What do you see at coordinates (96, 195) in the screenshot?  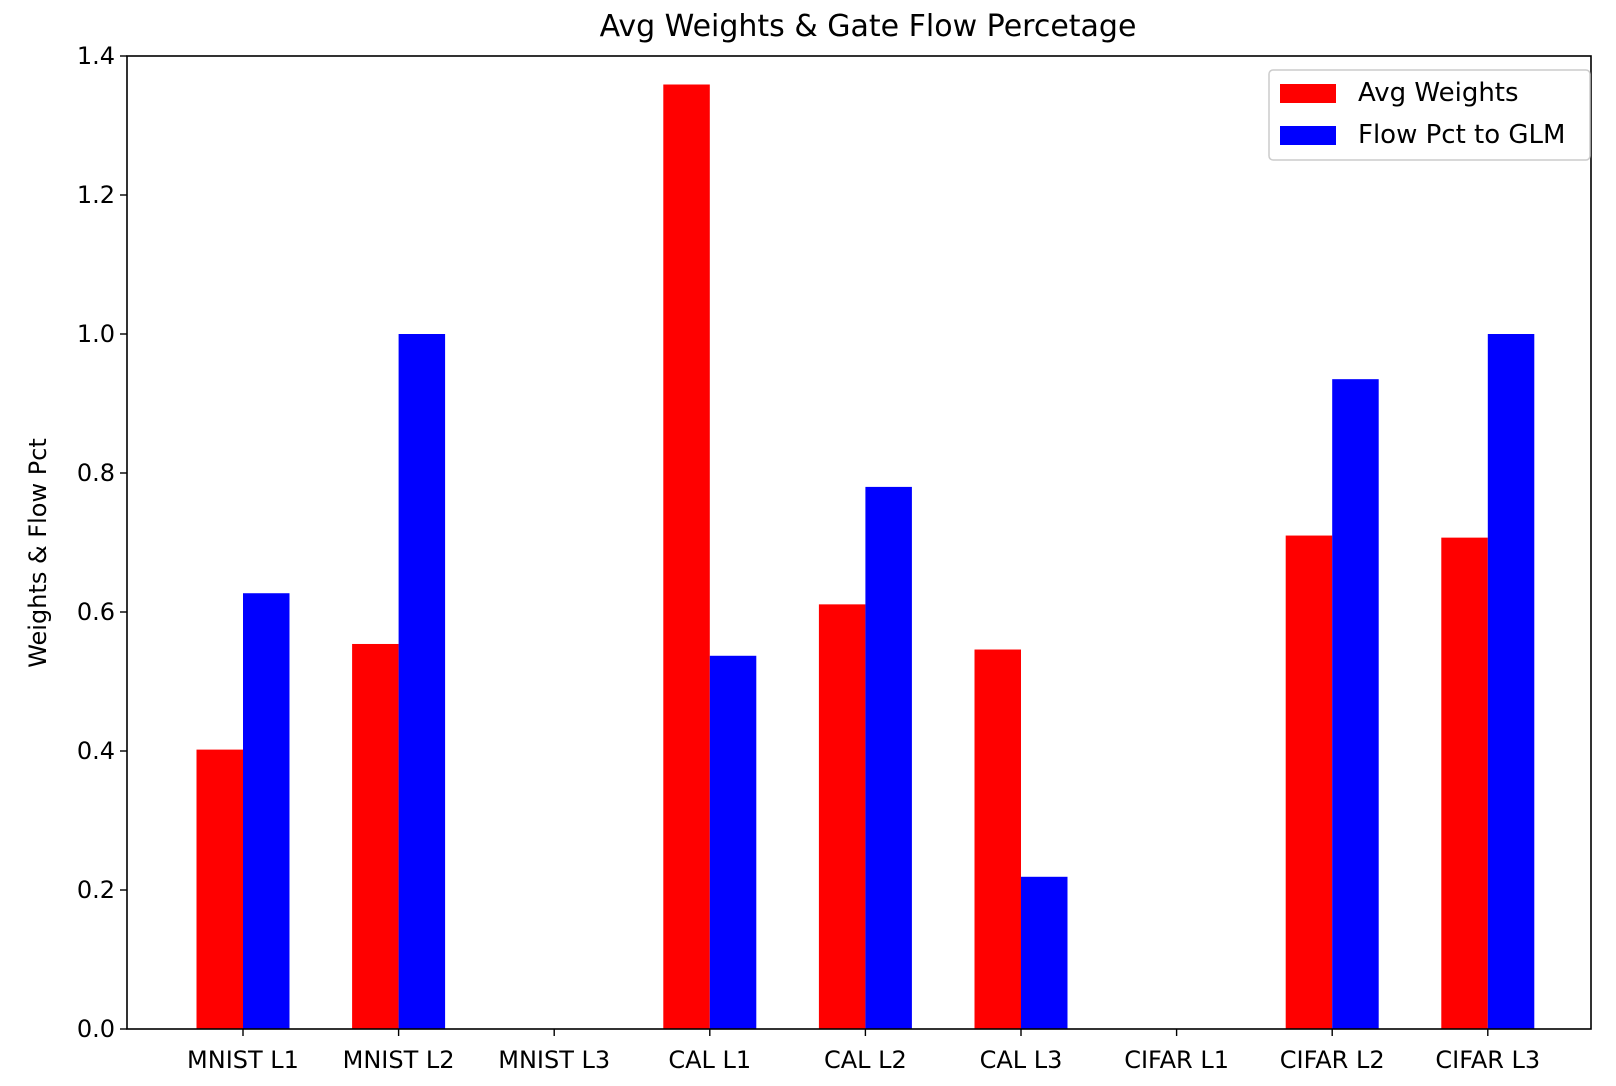 I see `y-tick-label: 1.2` at bounding box center [96, 195].